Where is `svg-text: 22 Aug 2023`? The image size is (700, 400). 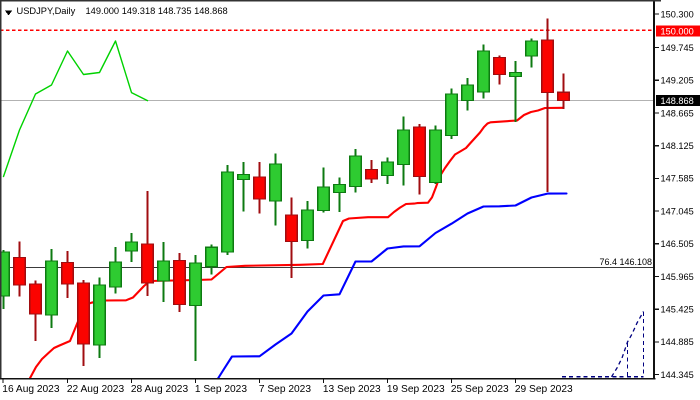 svg-text: 22 Aug 2023 is located at coordinates (96, 389).